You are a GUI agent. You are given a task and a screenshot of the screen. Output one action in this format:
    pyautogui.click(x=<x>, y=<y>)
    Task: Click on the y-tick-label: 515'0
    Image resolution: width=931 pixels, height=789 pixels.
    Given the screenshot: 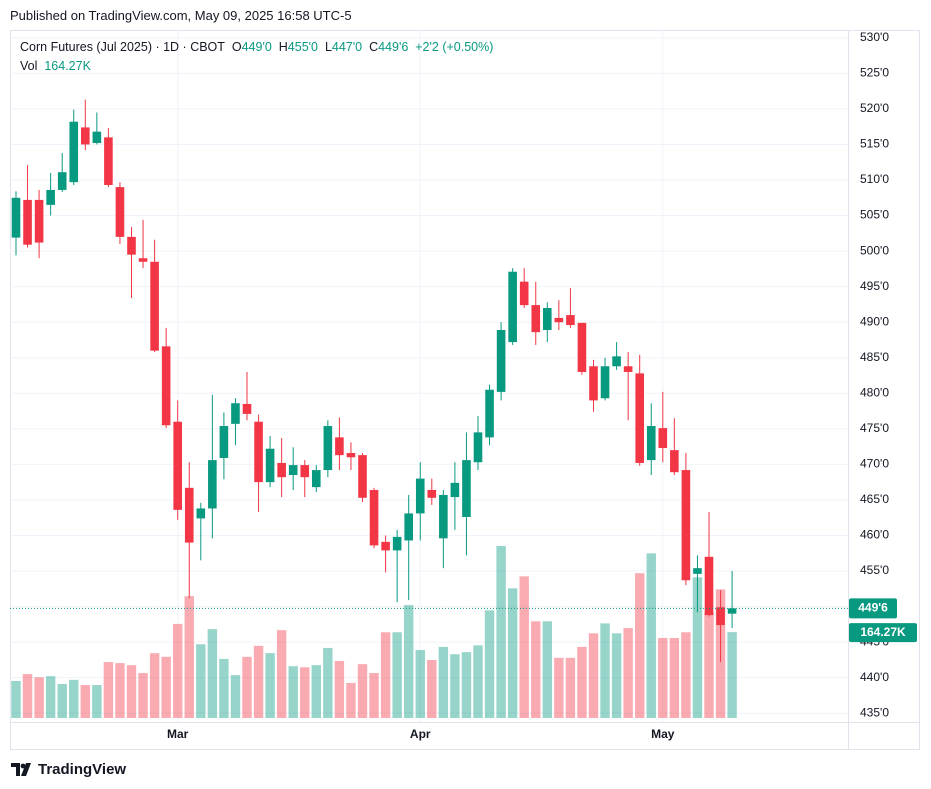 What is the action you would take?
    pyautogui.click(x=874, y=144)
    